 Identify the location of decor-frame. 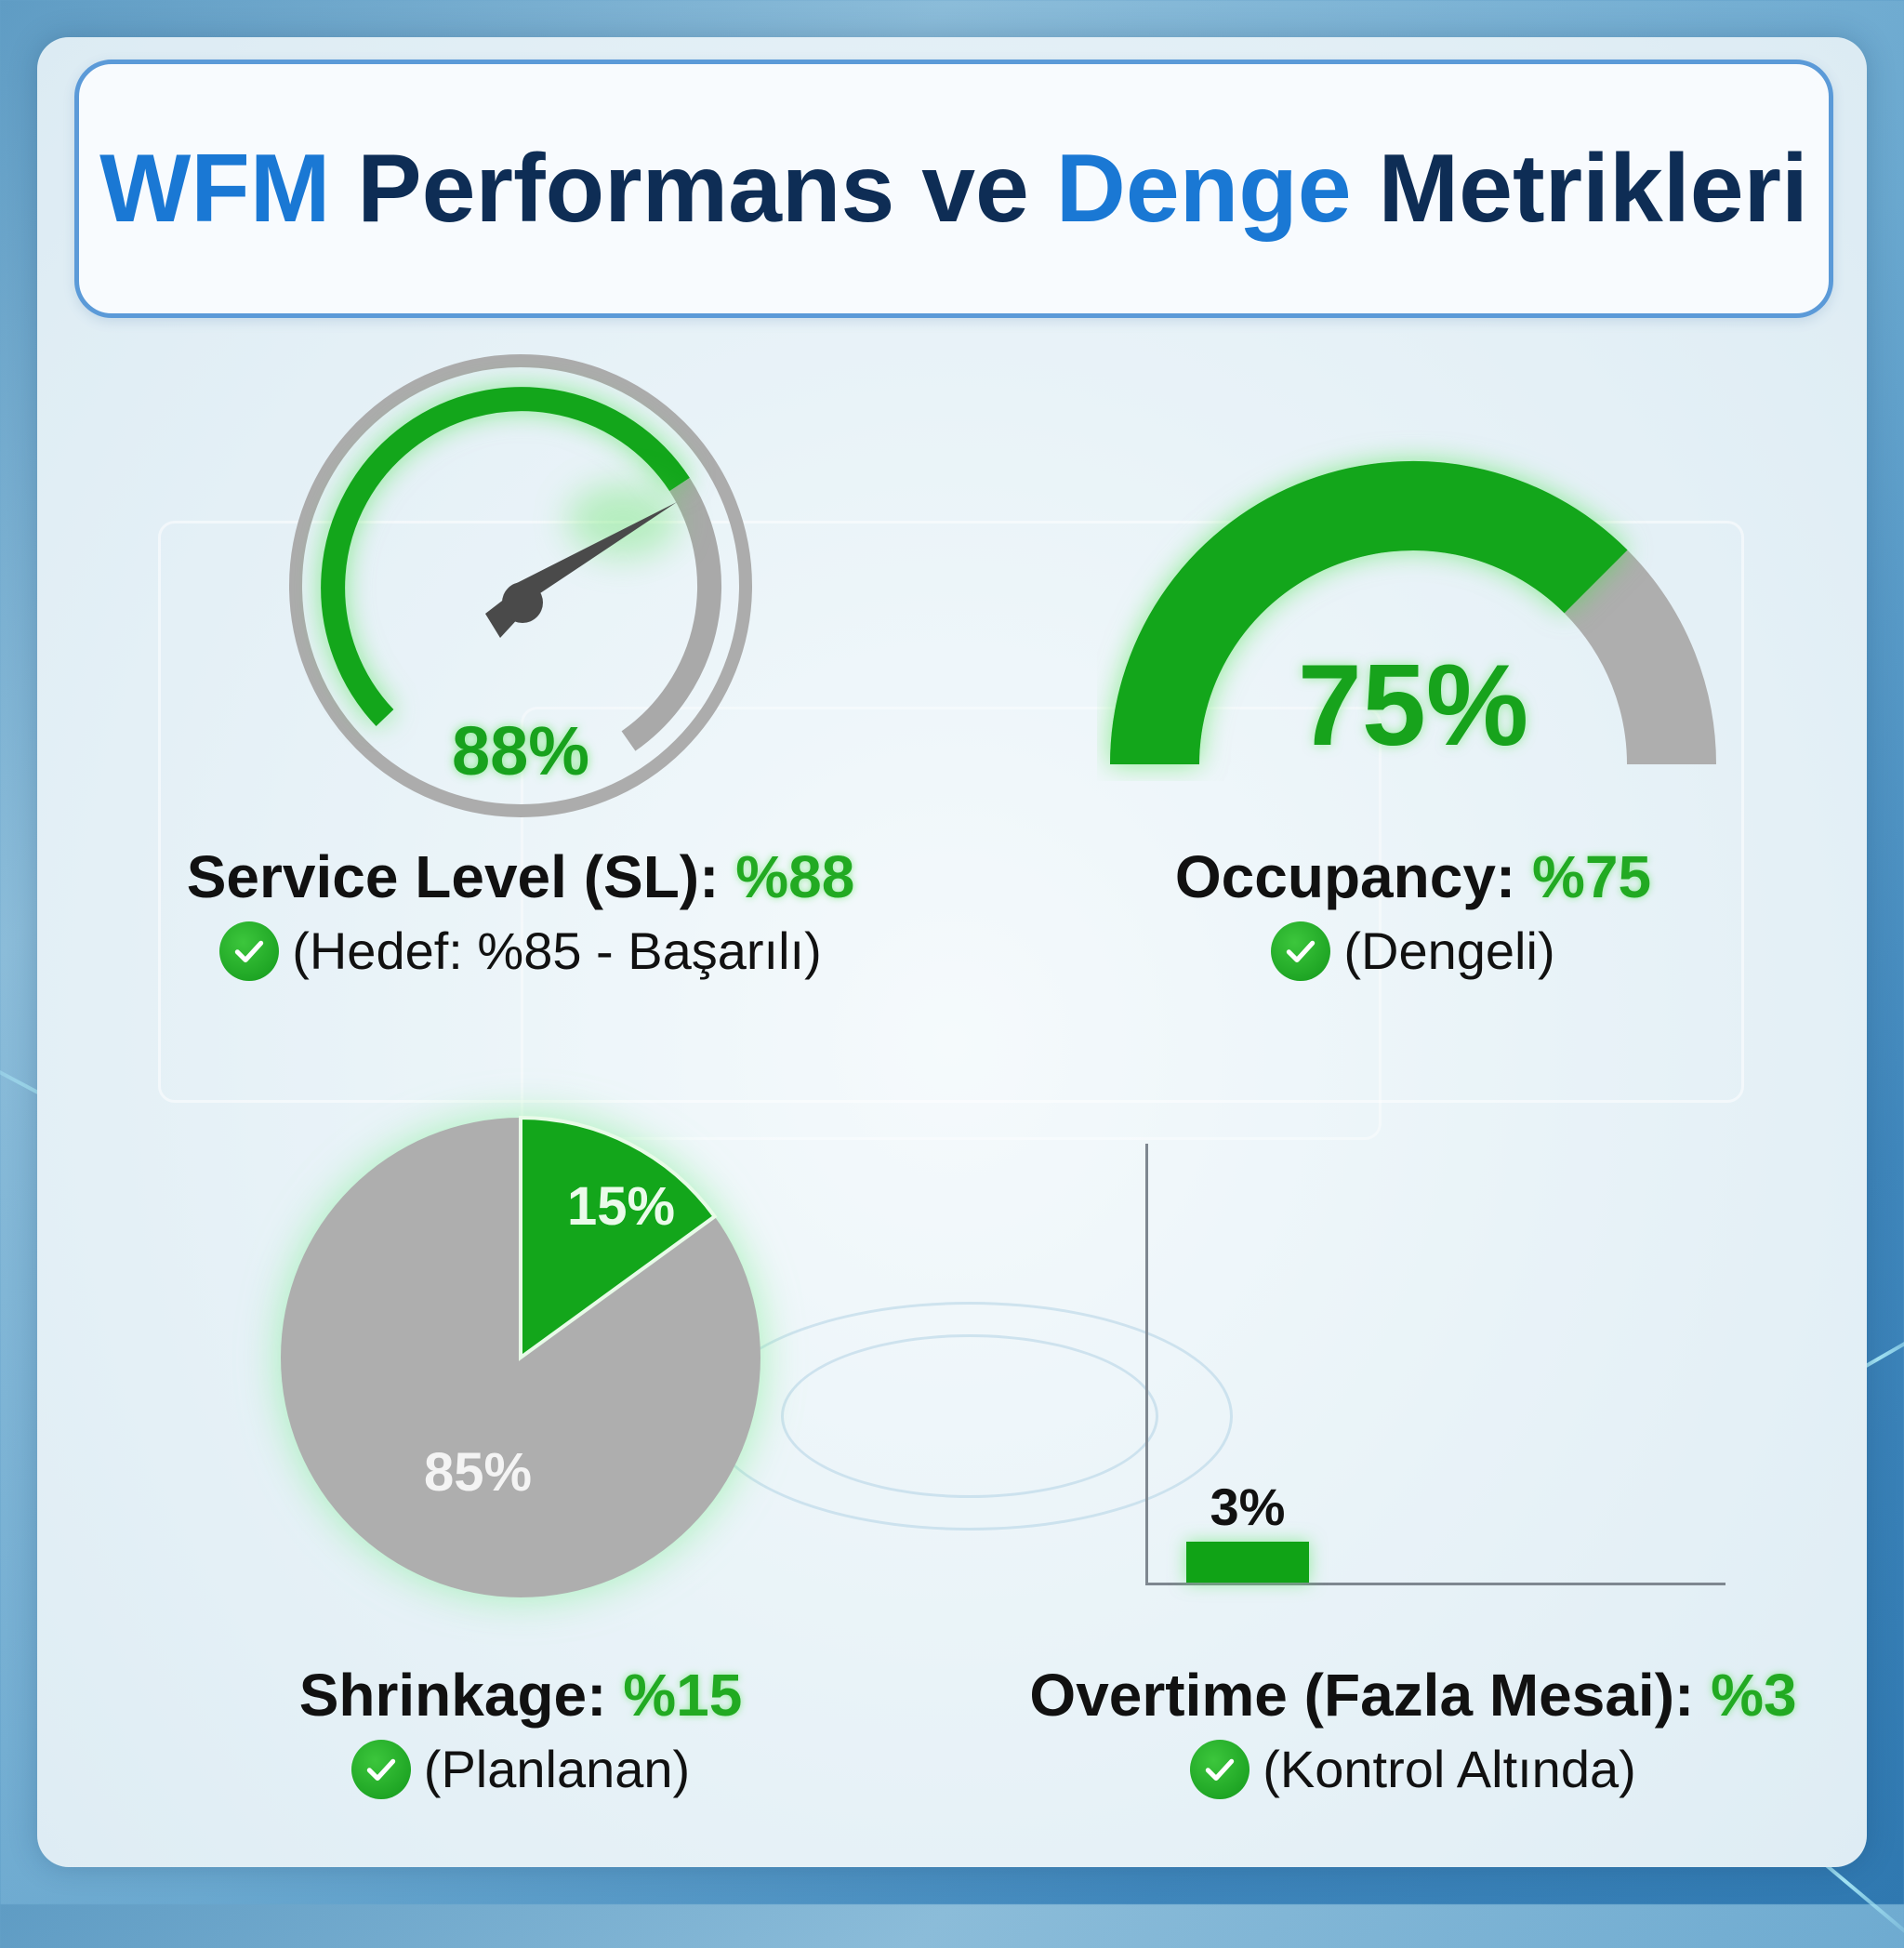
(951, 923).